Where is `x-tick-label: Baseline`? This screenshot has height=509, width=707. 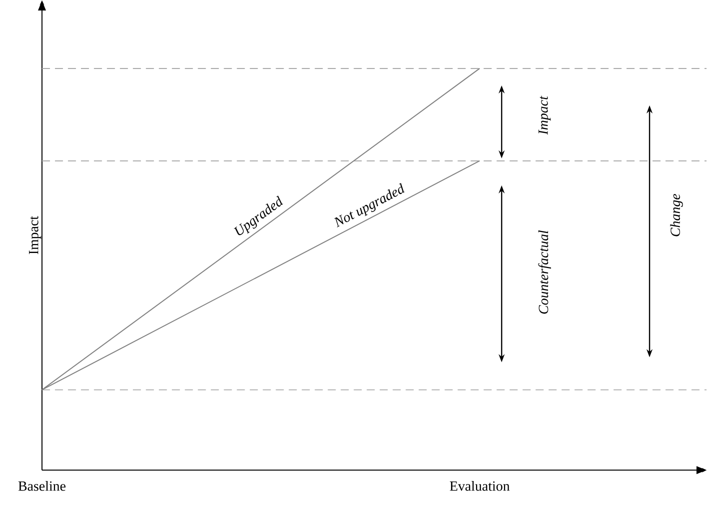
x-tick-label: Baseline is located at coordinates (42, 485).